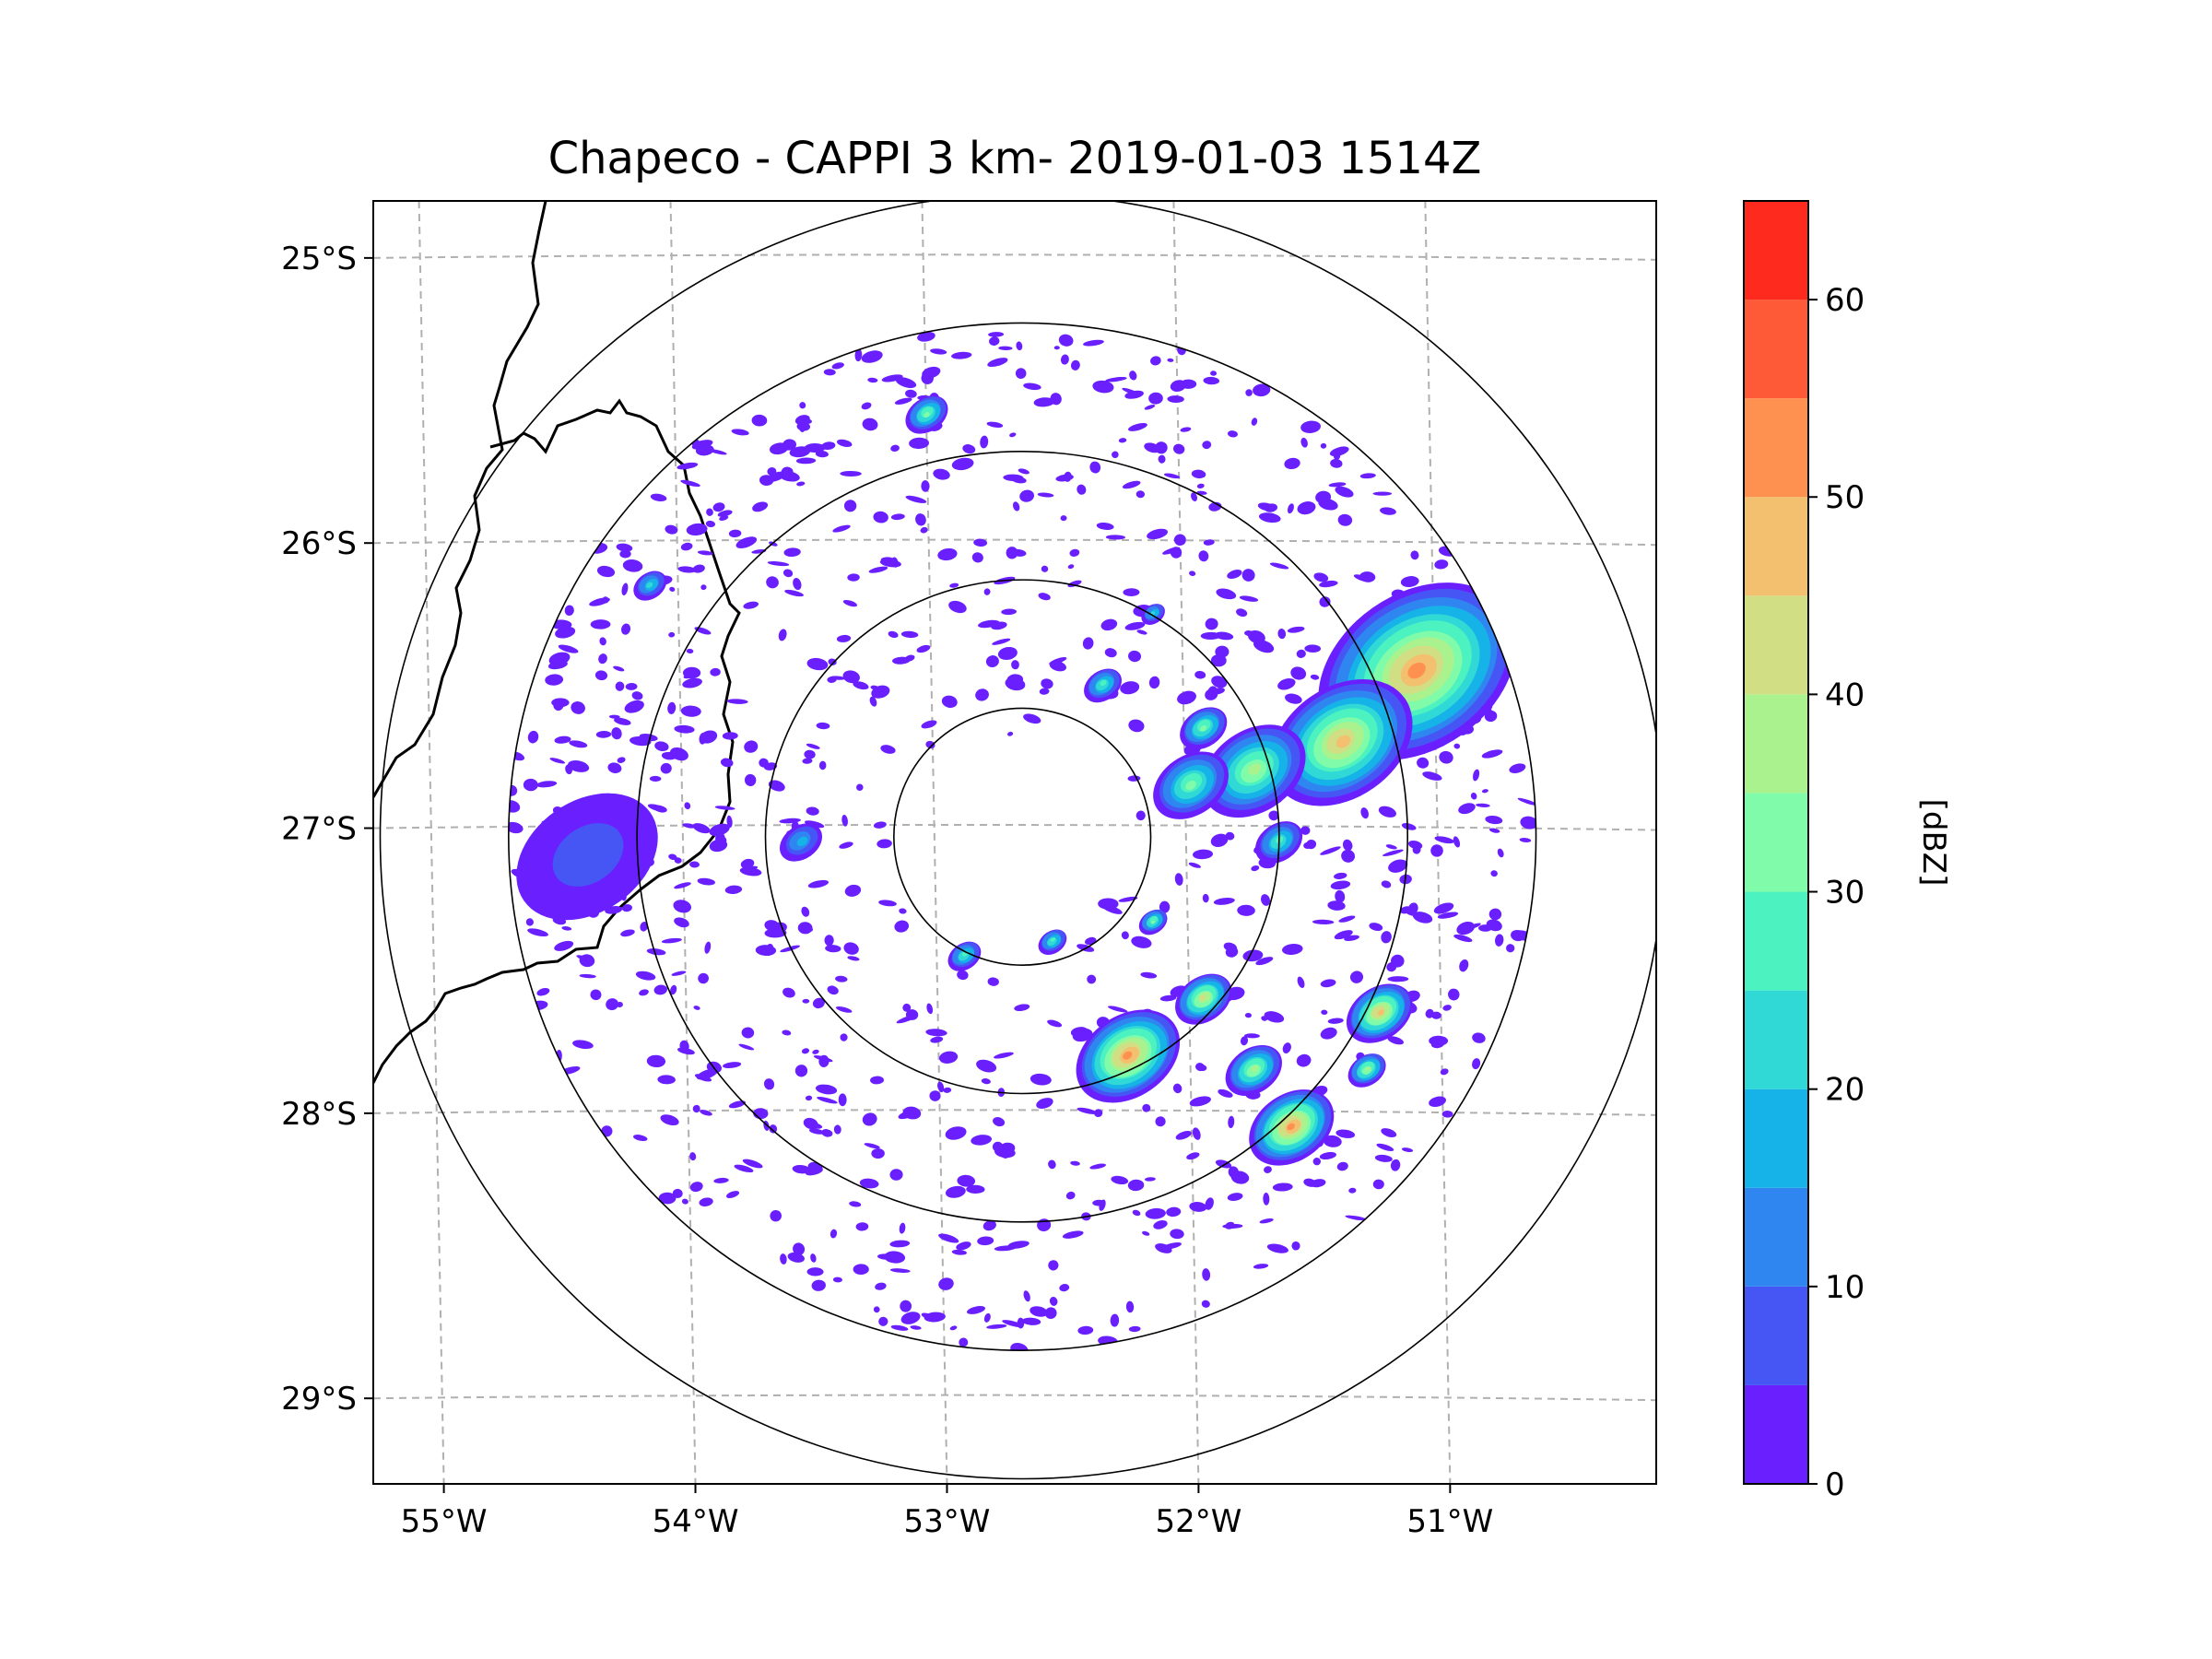 The height and width of the screenshot is (1659, 2212). What do you see at coordinates (319, 259) in the screenshot?
I see `y-tick-label-0: 25°S` at bounding box center [319, 259].